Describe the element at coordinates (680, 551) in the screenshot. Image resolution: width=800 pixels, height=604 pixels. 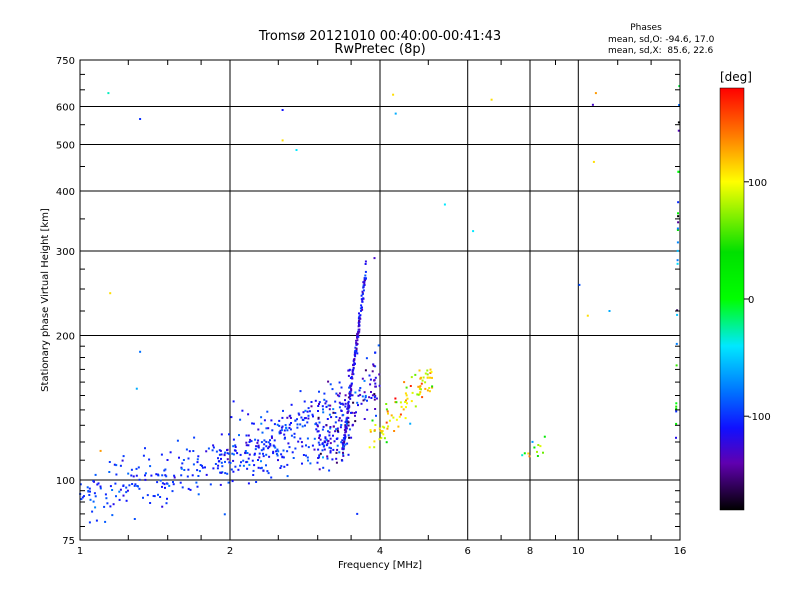
I see `x-tick-label: 16` at that location.